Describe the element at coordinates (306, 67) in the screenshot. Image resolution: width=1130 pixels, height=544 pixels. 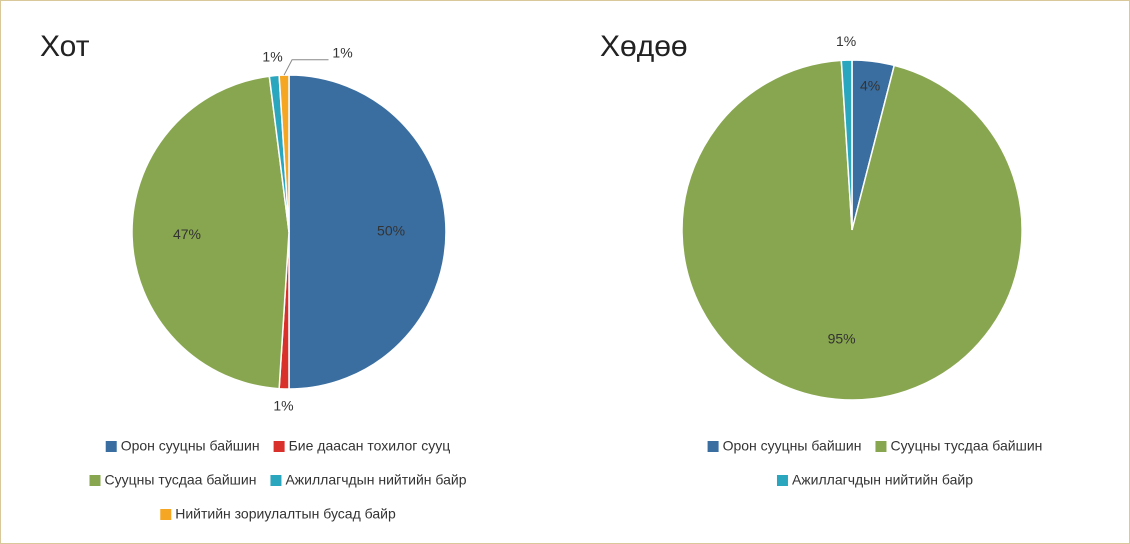
I see `leader-line` at that location.